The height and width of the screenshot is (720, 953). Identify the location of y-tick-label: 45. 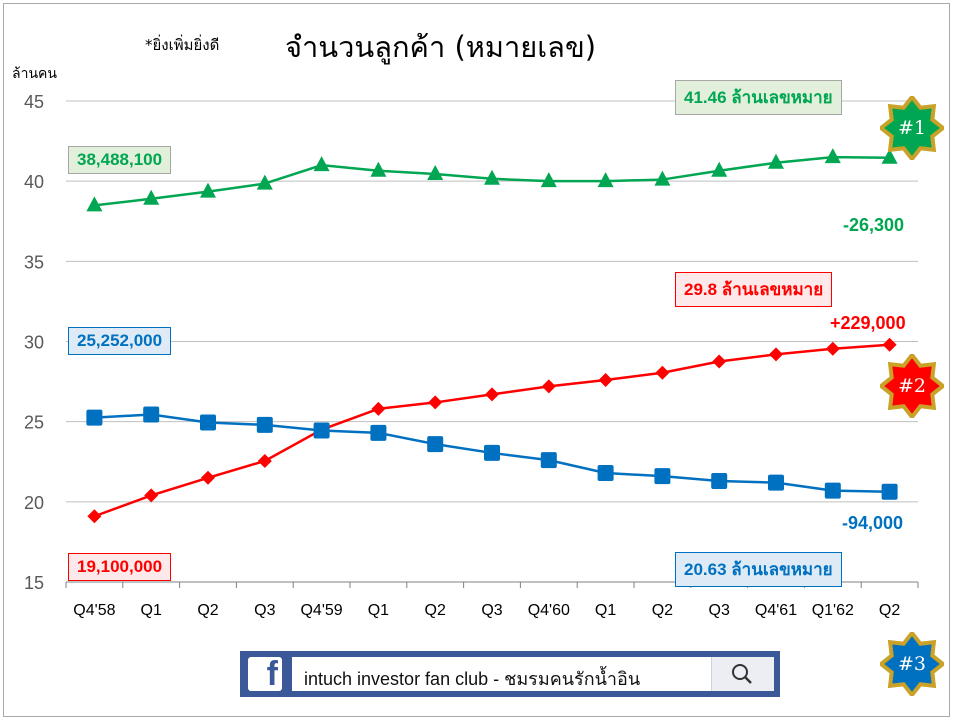
(34, 102).